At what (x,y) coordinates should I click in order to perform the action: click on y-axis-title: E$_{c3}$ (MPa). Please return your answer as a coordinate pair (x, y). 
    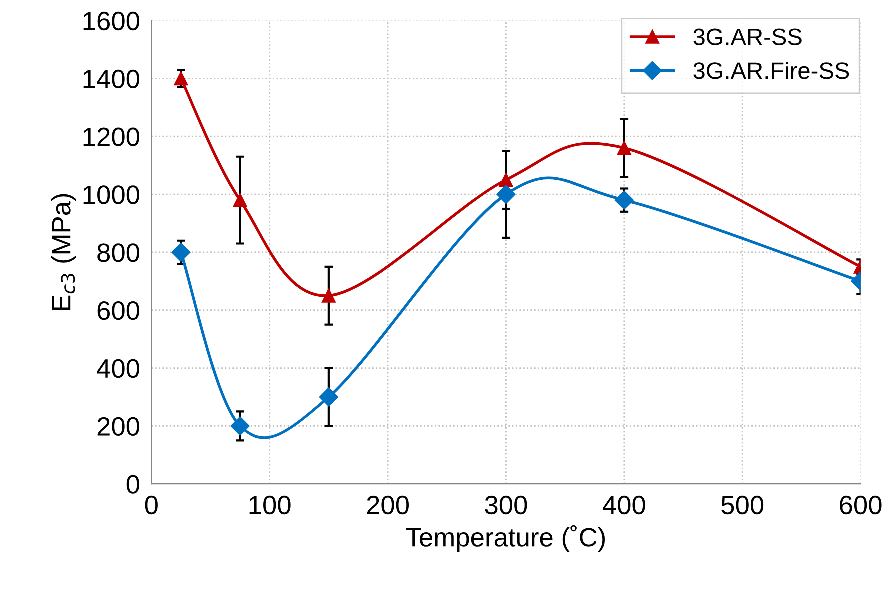
    Looking at the image, I should click on (63, 252).